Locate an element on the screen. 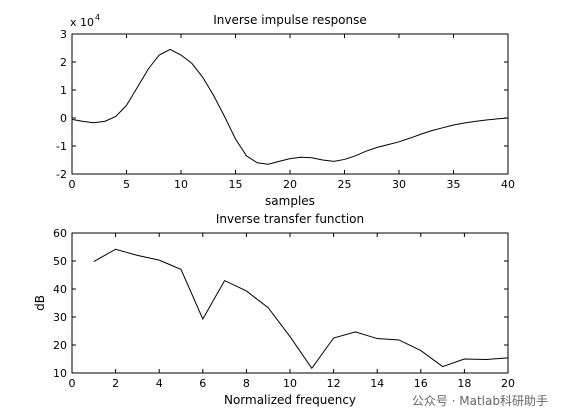  y-tick-label: -1 is located at coordinates (61, 146).